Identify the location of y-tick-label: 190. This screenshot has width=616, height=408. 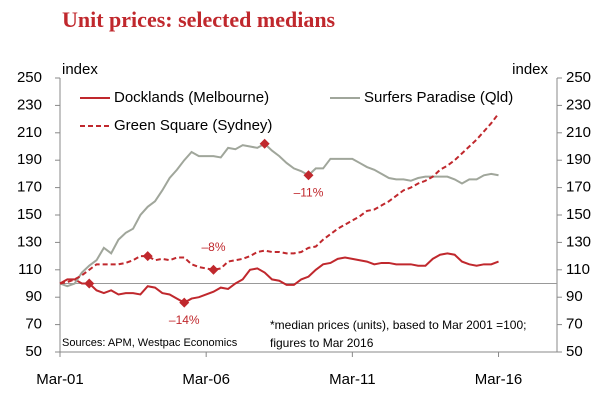
(29, 159).